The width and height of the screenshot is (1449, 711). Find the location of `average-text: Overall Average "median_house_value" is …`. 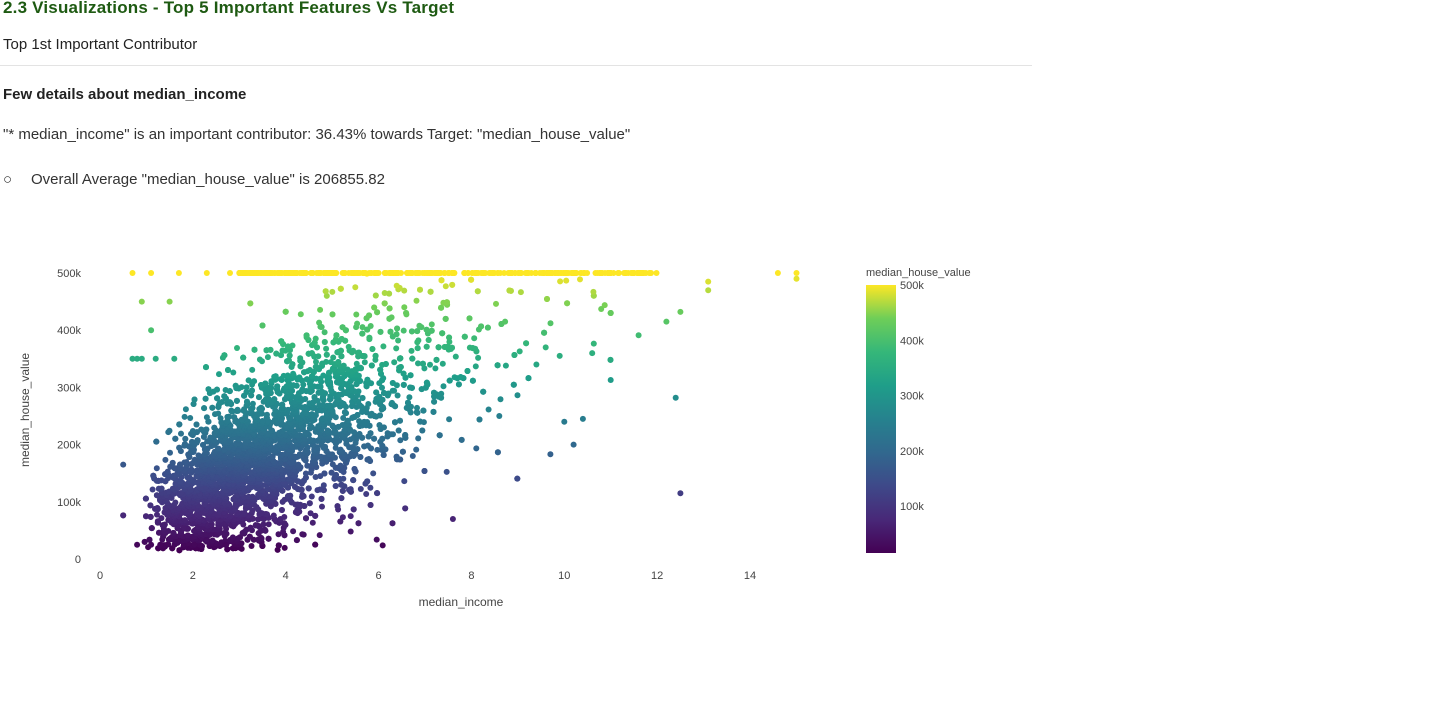

average-text: Overall Average "median_house_value" is … is located at coordinates (208, 179).